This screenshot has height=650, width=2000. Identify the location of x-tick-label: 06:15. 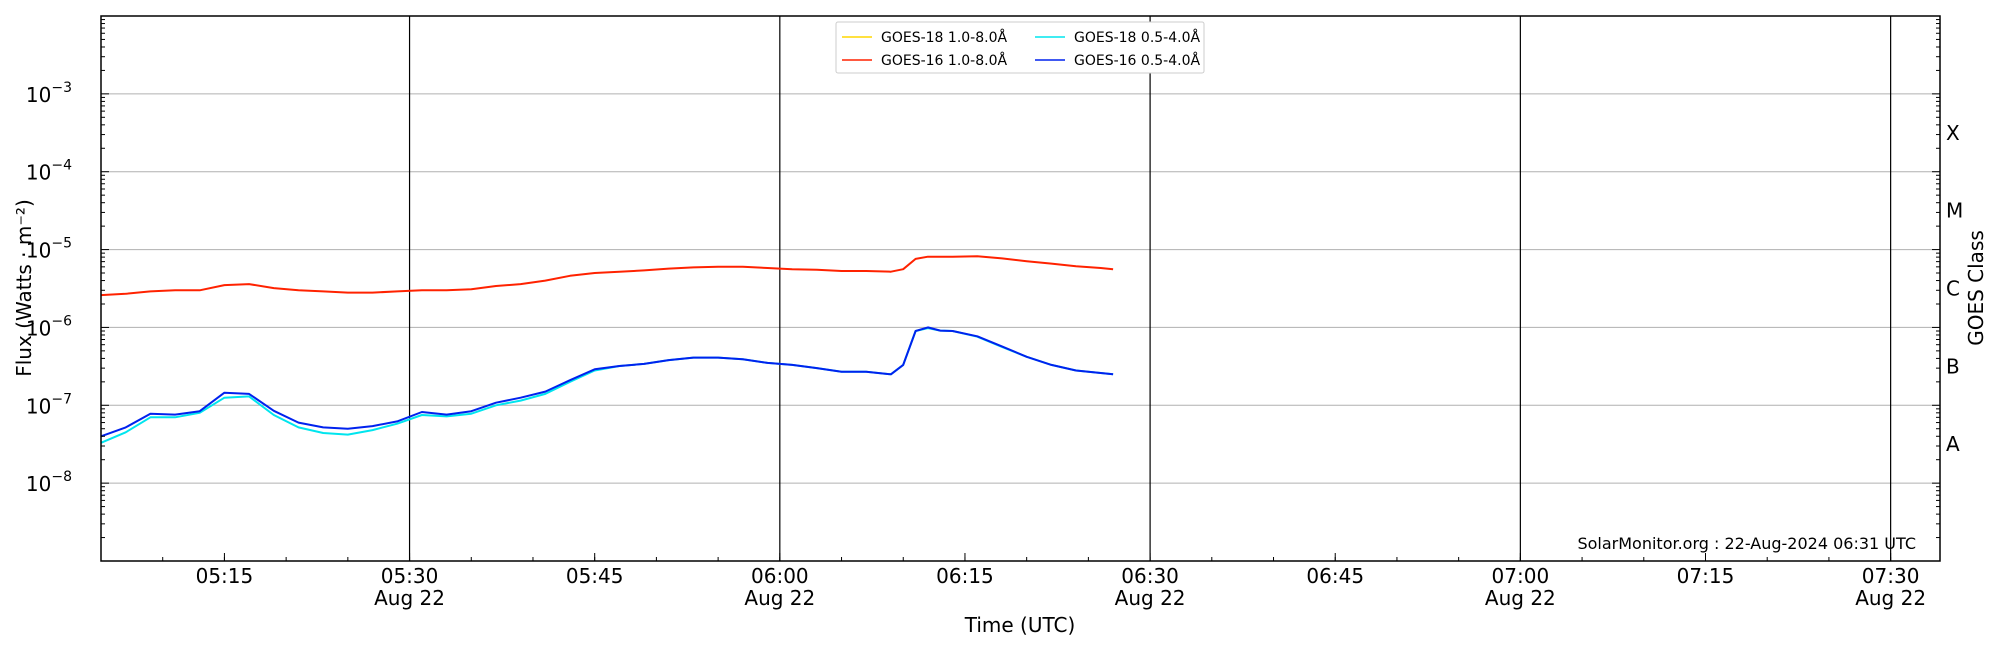
(965, 576).